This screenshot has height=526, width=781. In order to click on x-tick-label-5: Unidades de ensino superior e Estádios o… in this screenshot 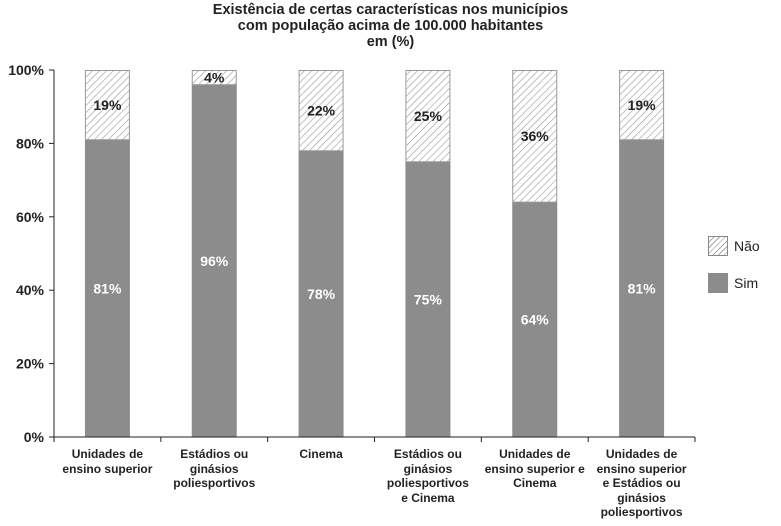, I will do `click(641, 483)`.